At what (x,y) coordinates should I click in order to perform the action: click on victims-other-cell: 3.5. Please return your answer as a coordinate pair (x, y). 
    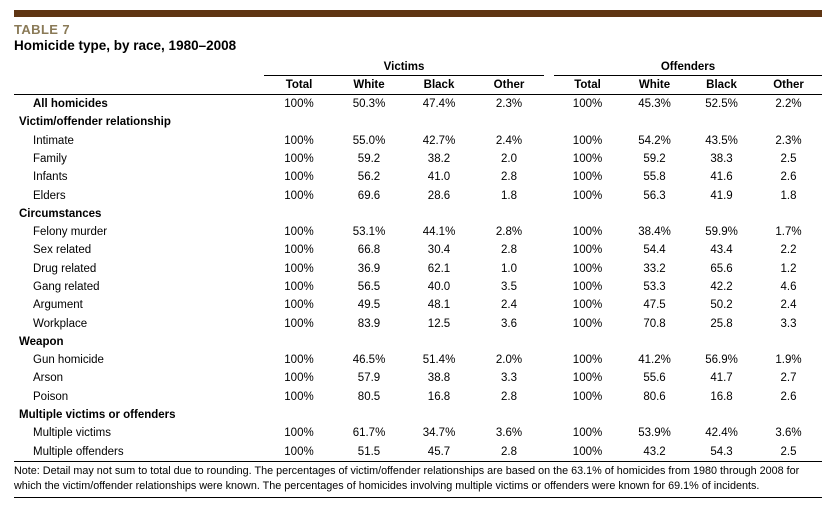
    Looking at the image, I should click on (509, 287).